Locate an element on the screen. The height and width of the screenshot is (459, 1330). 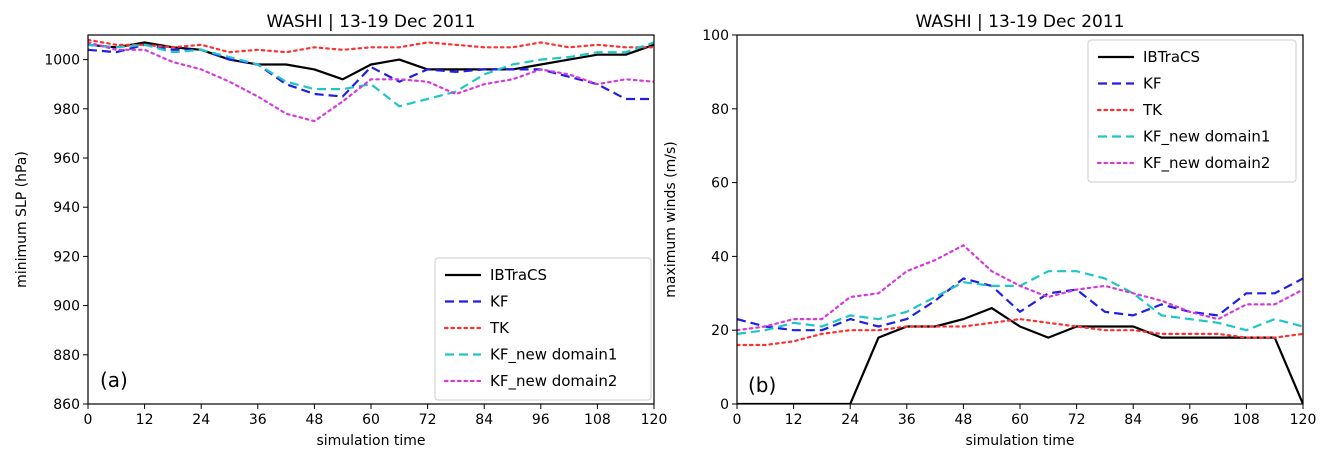
y-tick-label: 80 is located at coordinates (720, 110).